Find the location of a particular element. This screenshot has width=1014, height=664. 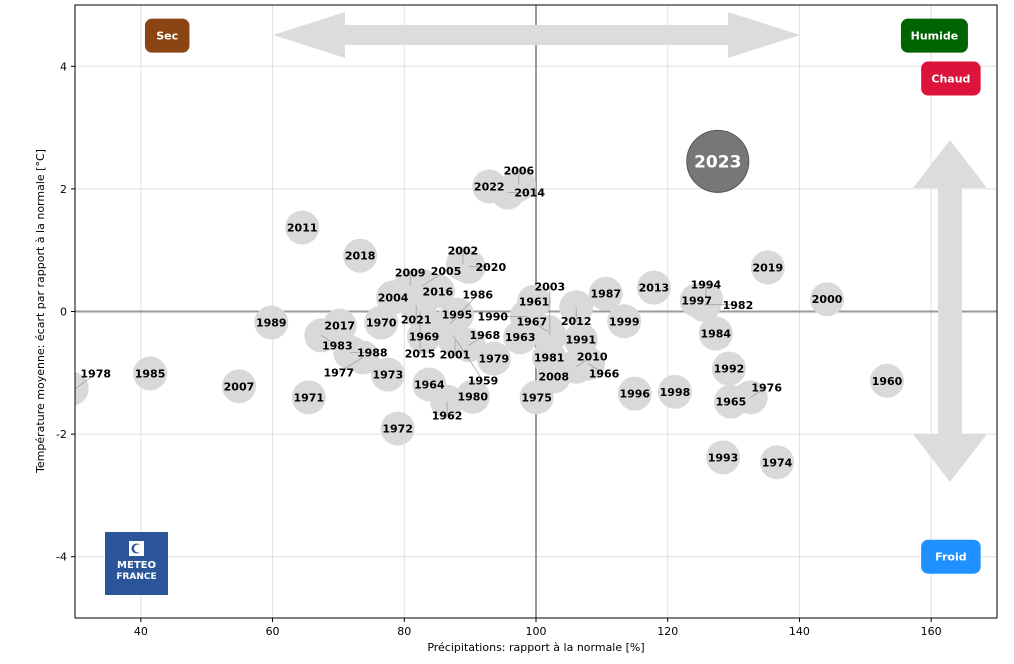

meteo-france-logo: METEO FRANCE is located at coordinates (136, 563).